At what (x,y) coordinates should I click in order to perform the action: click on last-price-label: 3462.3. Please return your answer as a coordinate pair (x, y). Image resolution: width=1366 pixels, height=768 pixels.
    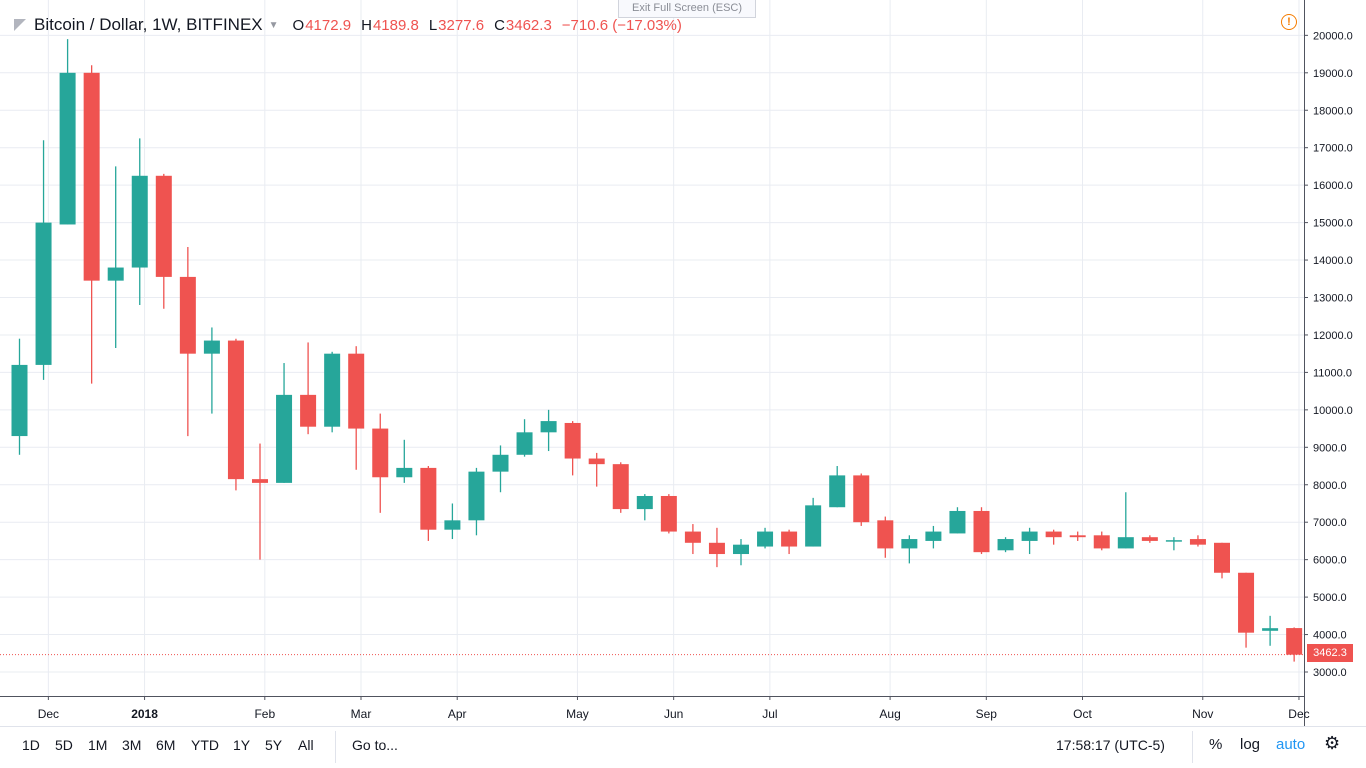
    Looking at the image, I should click on (1330, 653).